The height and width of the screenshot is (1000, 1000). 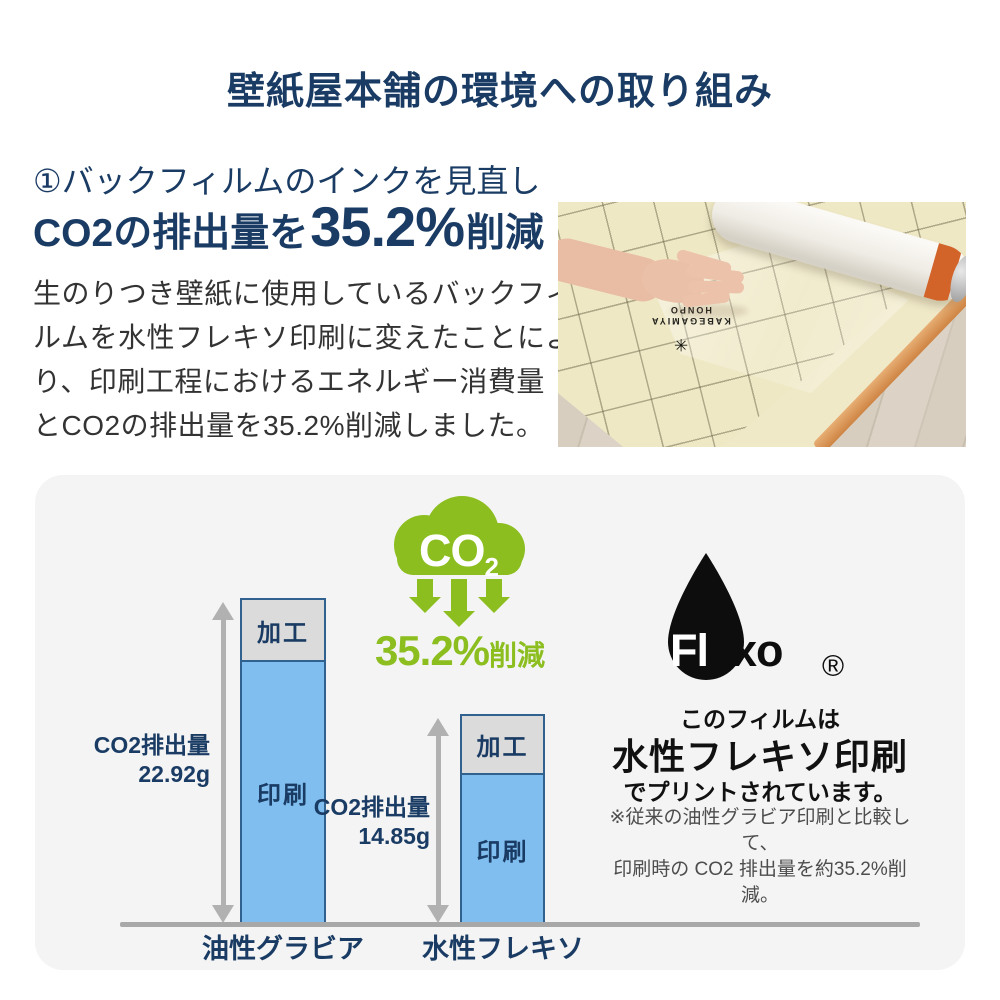 I want to click on headline-suffix: 削減, so click(x=505, y=233).